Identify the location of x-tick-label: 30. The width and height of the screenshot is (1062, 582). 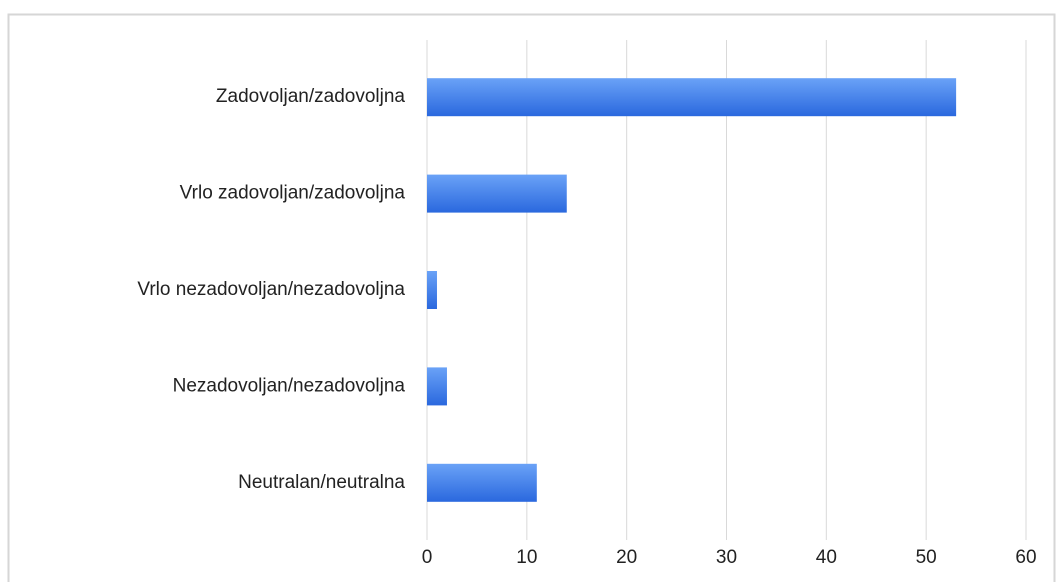
(726, 557).